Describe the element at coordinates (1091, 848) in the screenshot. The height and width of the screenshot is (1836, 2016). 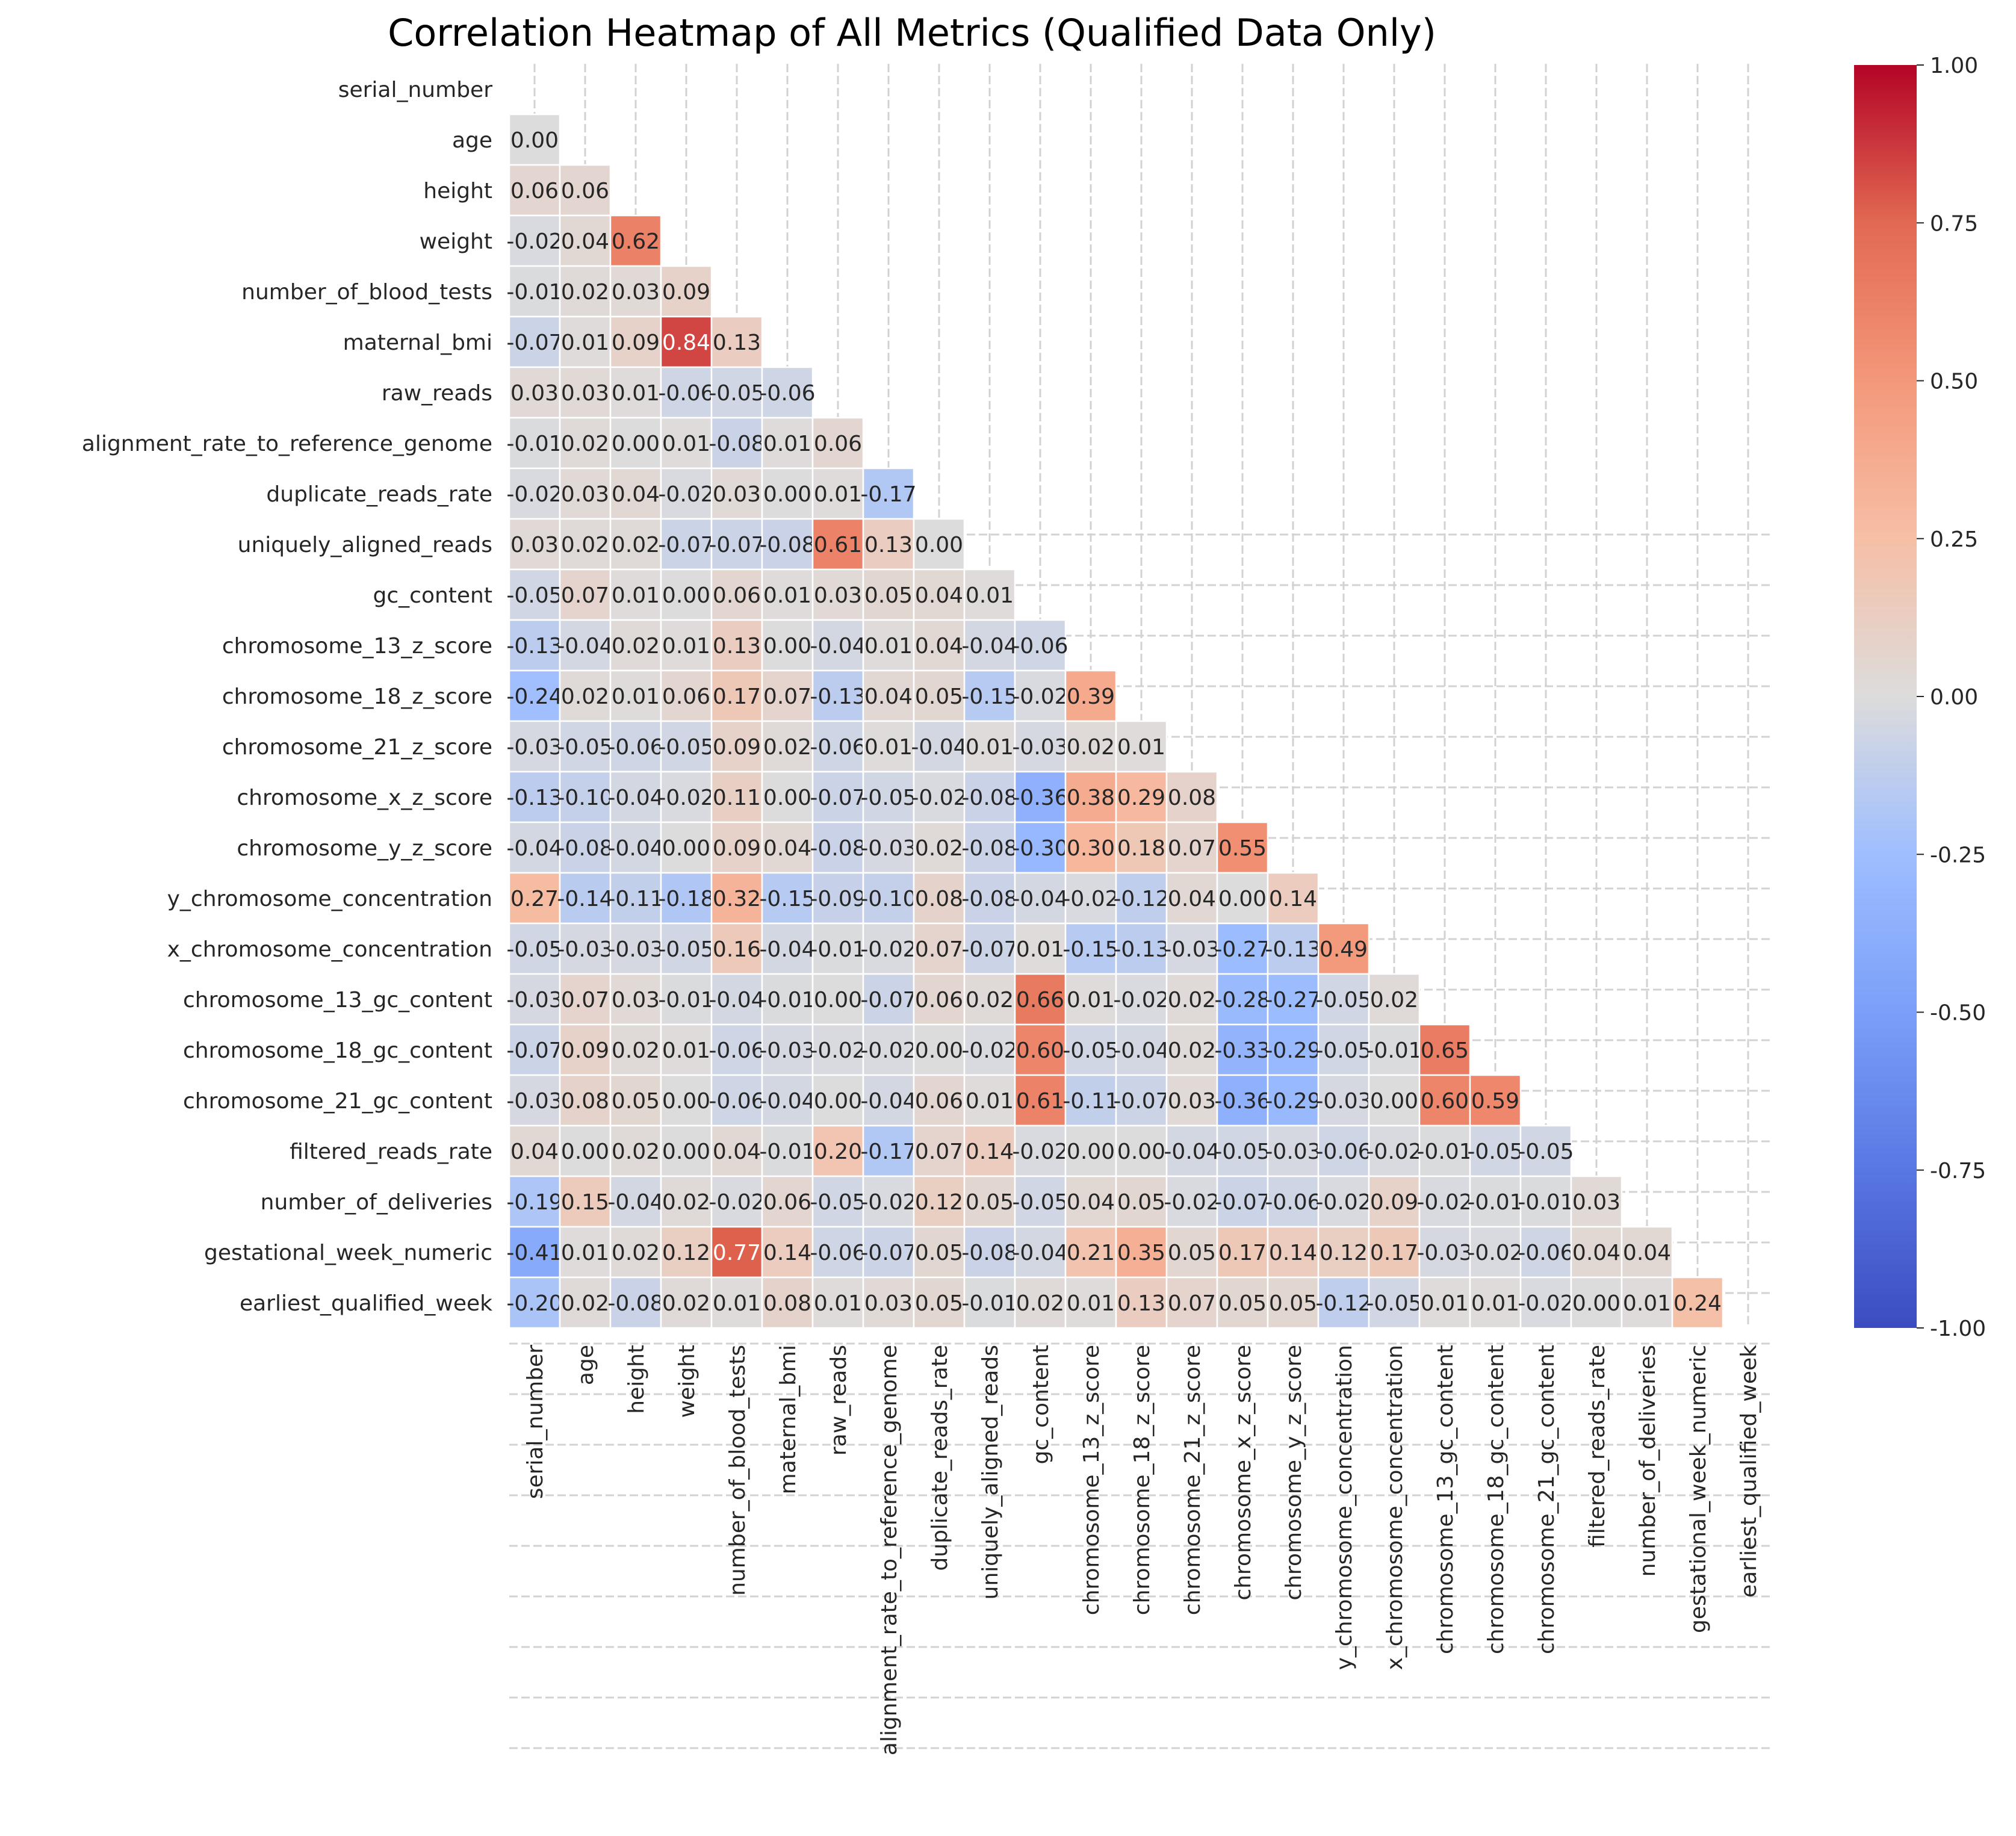
I see `cell-value-label: 0.30` at that location.